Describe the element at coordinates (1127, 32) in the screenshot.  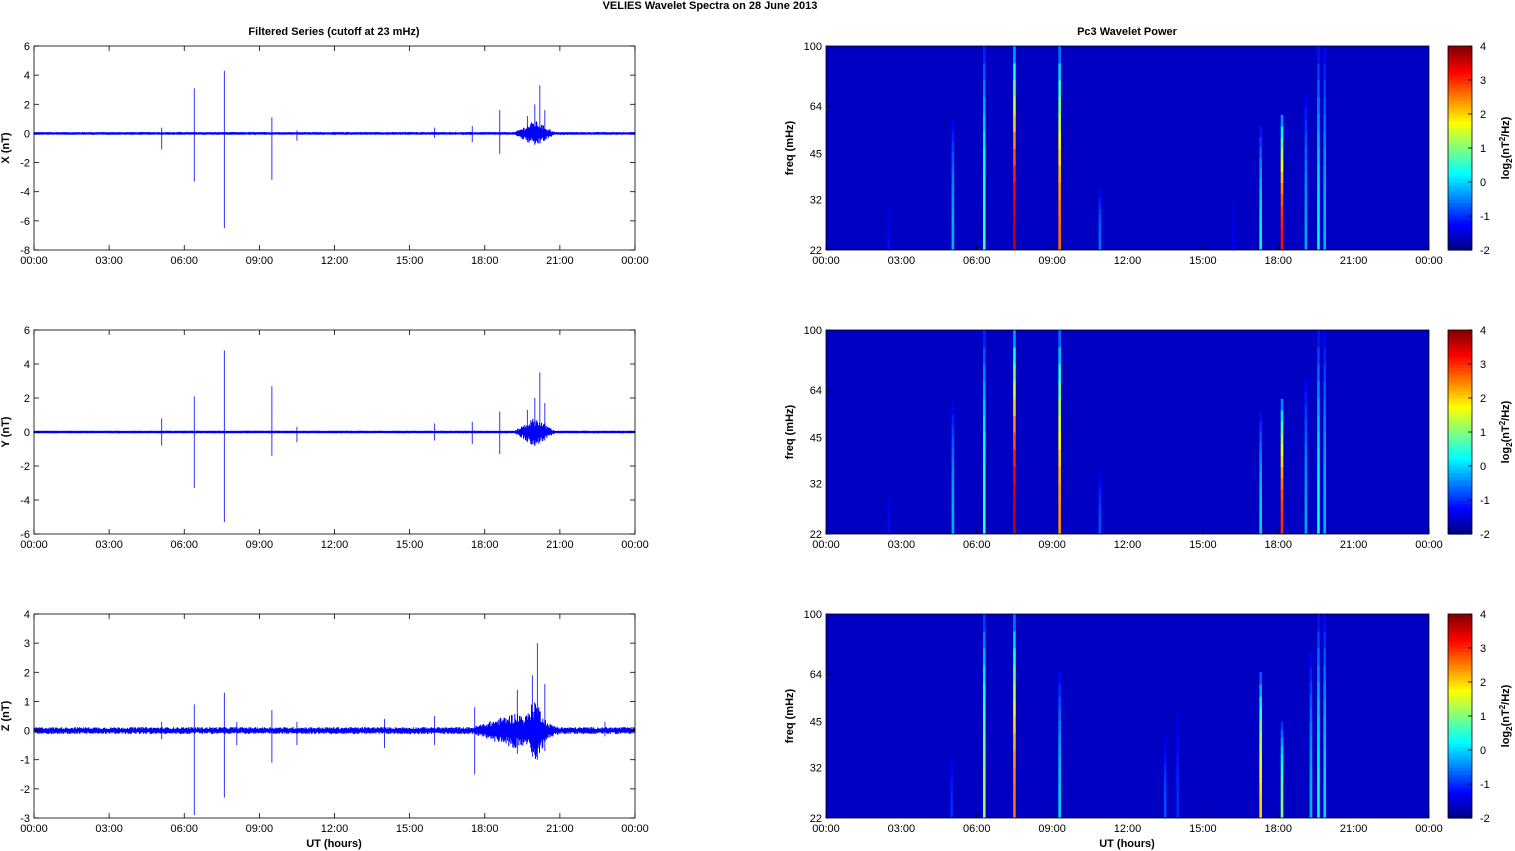
I see `right-column-title: Pc3 Wavelet Power` at that location.